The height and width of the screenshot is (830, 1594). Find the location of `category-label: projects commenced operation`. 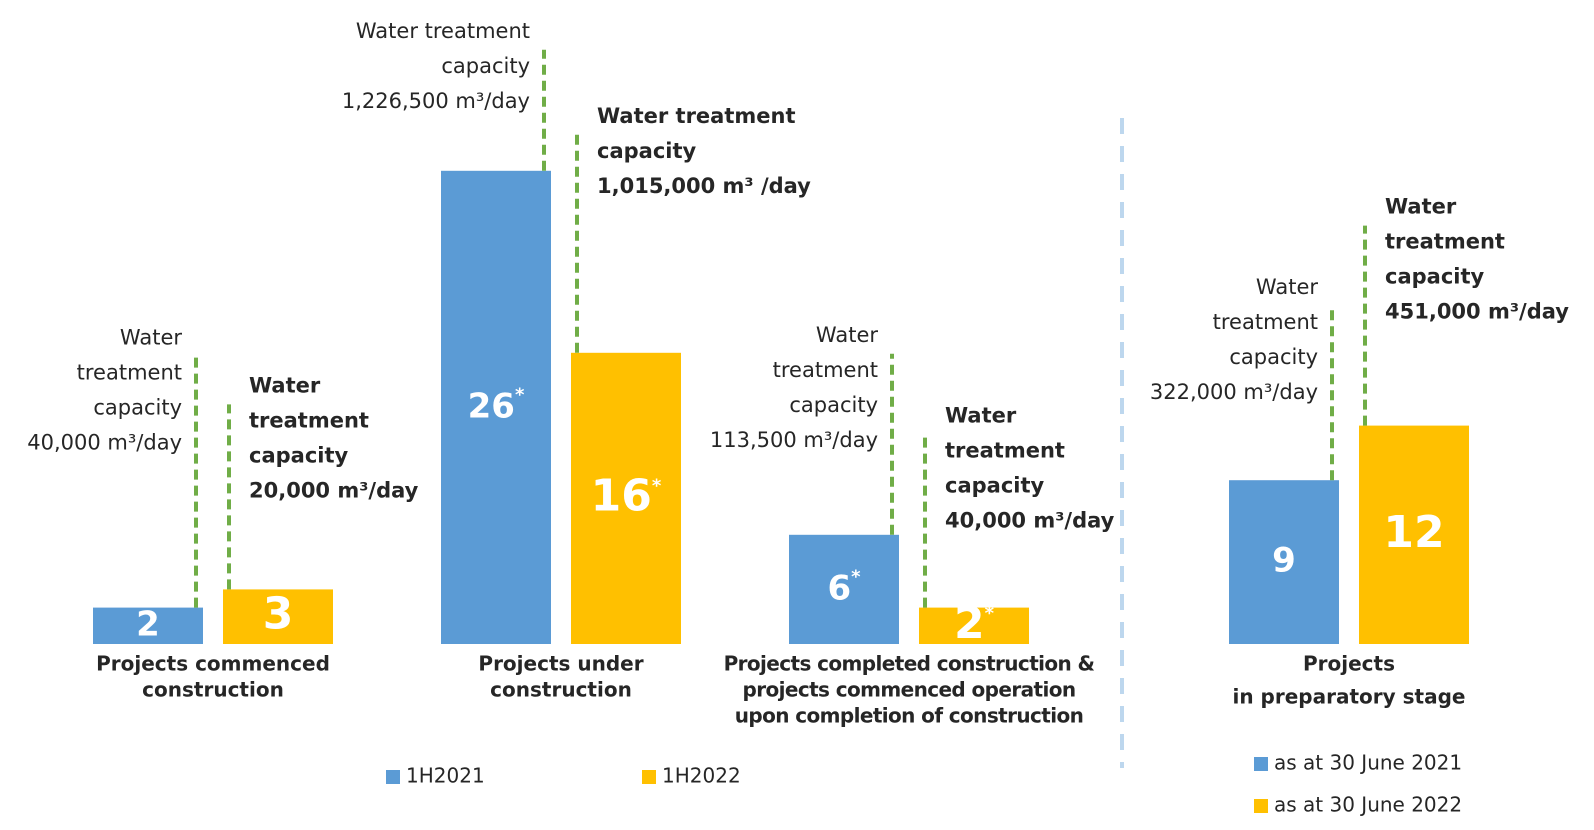

category-label: projects commenced operation is located at coordinates (909, 690).